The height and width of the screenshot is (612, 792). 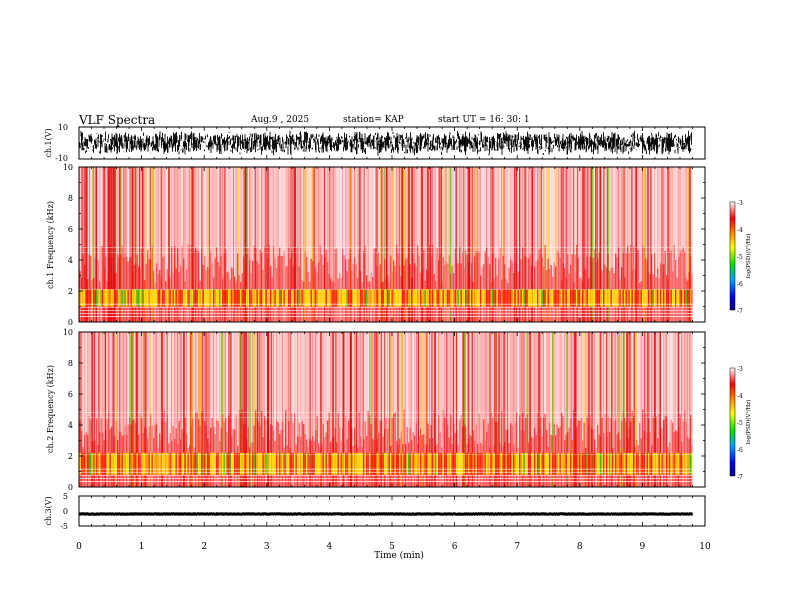 What do you see at coordinates (330, 547) in the screenshot?
I see `x-tick-4: 4` at bounding box center [330, 547].